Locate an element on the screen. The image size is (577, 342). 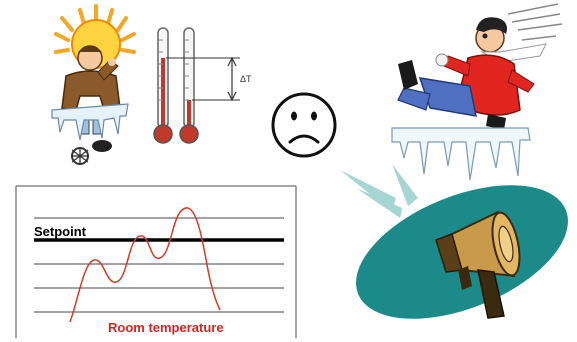
setpoint-label: Setpoint is located at coordinates (60, 231).